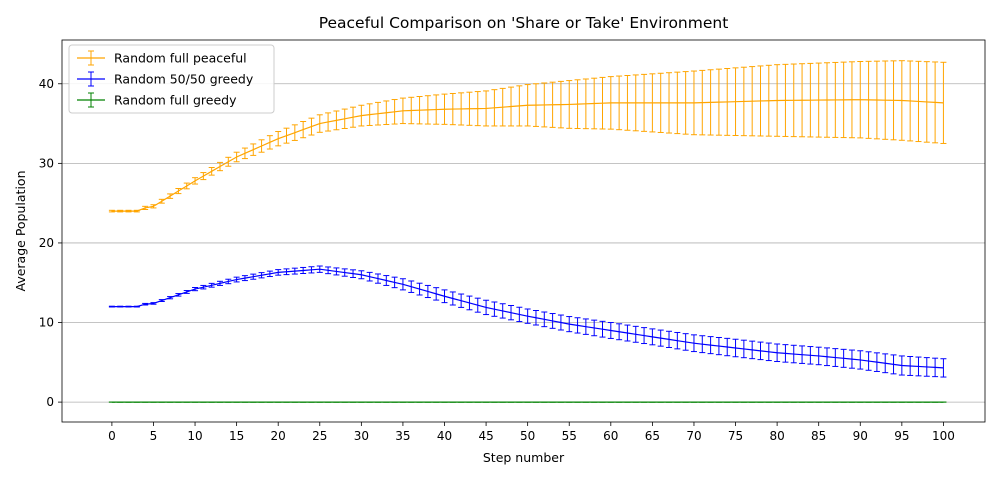  I want to click on x-tick-label: 80, so click(776, 436).